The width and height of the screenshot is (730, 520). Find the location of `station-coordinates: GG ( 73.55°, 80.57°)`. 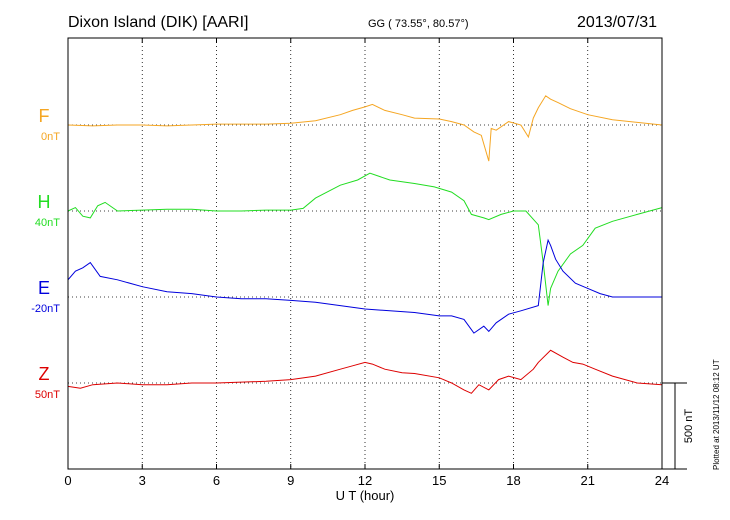

station-coordinates: GG ( 73.55°, 80.57°) is located at coordinates (418, 24).